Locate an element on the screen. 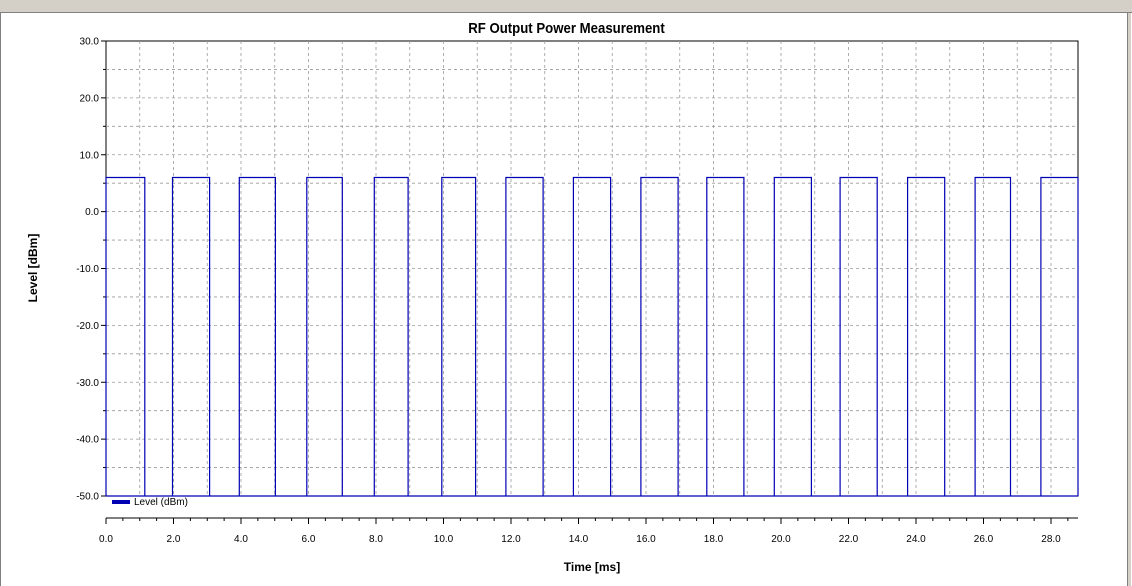 The height and width of the screenshot is (586, 1132). y-tick-label: 20.0 is located at coordinates (90, 98).